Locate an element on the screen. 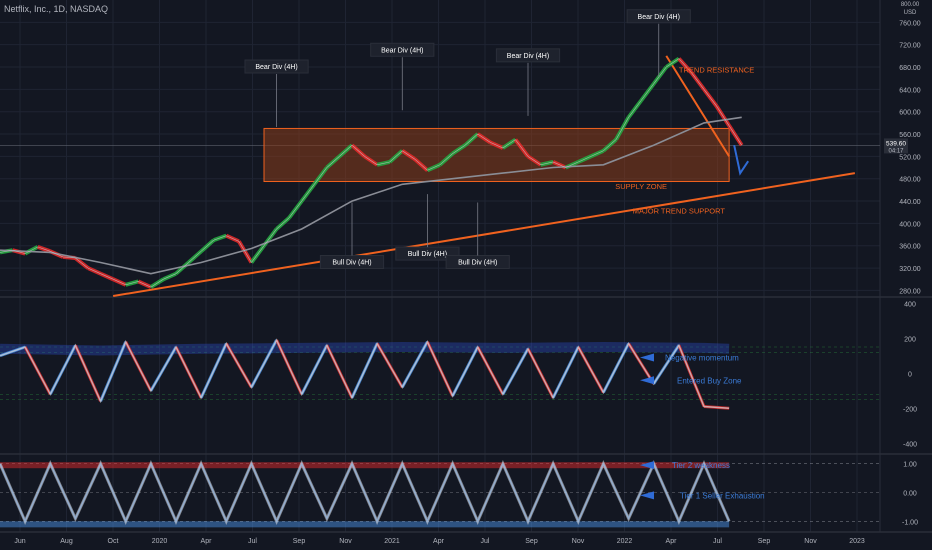 The image size is (932, 550). price-tick-label: 760.00 is located at coordinates (910, 23).